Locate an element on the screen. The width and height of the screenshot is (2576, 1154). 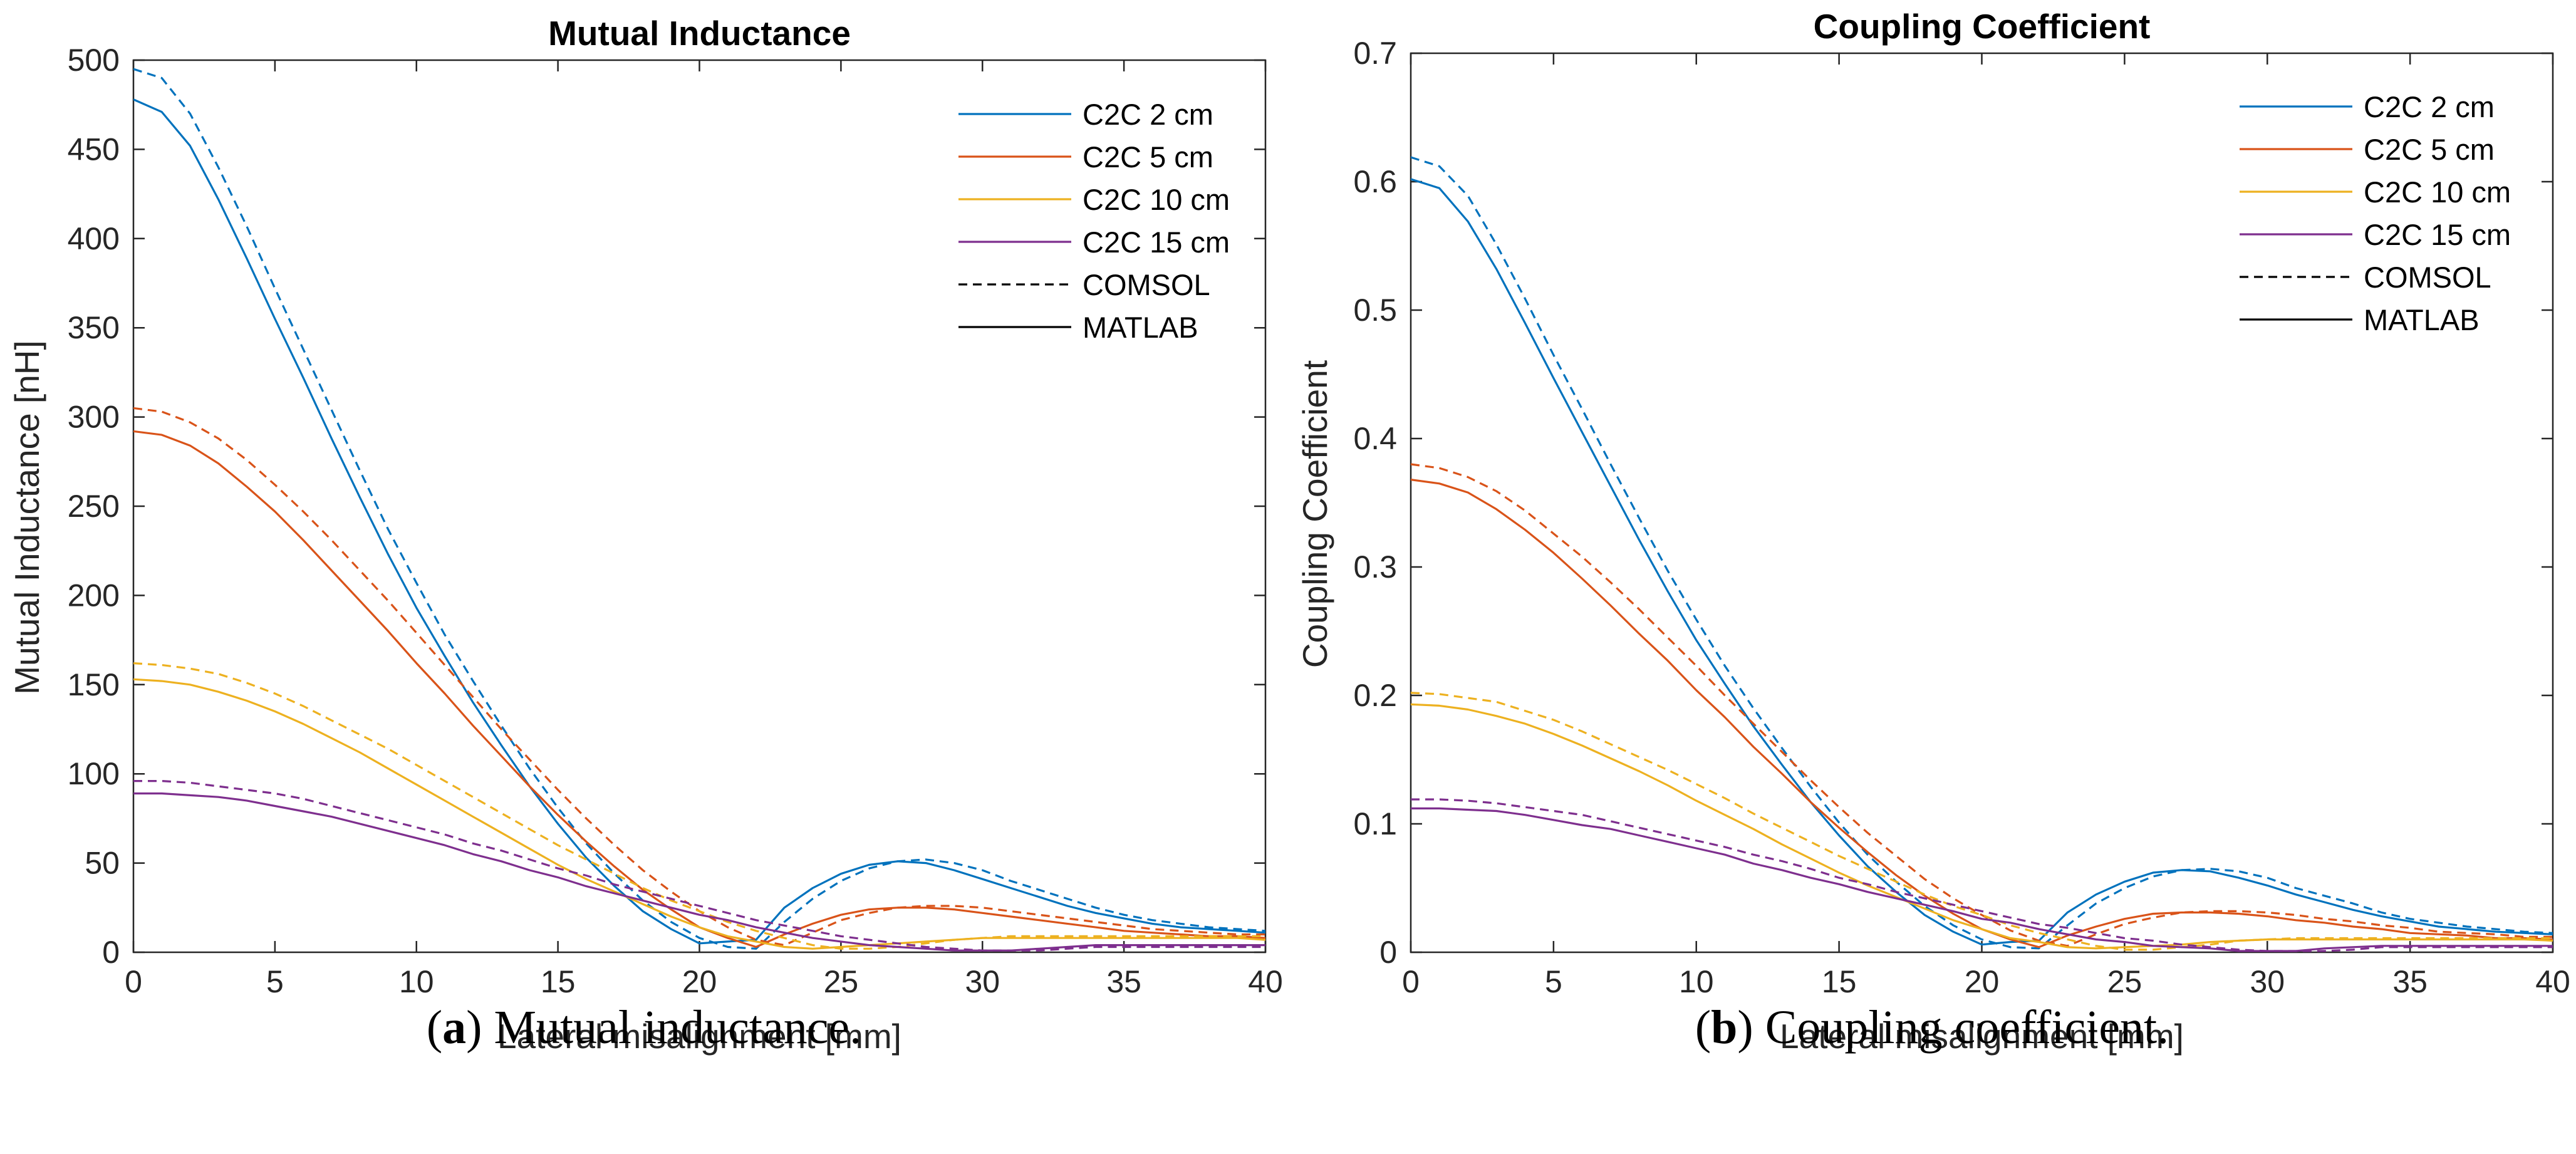
chart-title: Coupling Coefficient is located at coordinates (1982, 26).